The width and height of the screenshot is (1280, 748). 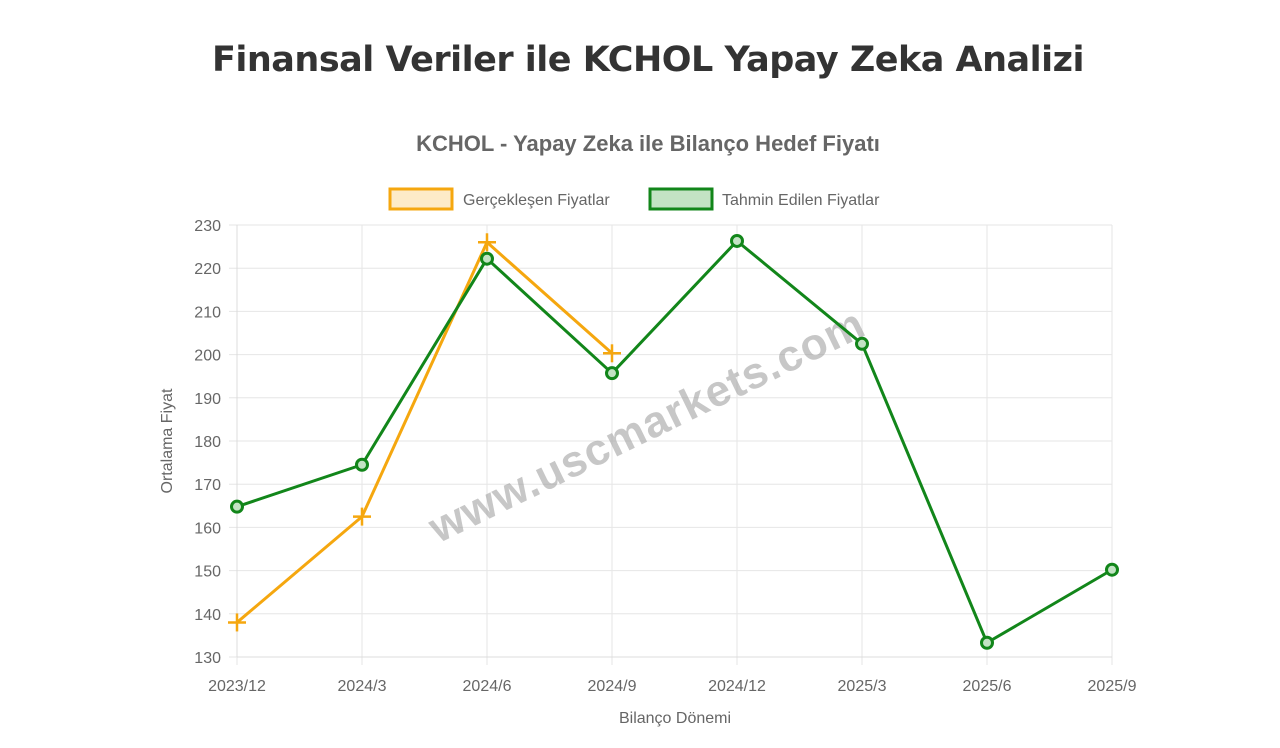 I want to click on y-tick-label: 190, so click(x=207, y=399).